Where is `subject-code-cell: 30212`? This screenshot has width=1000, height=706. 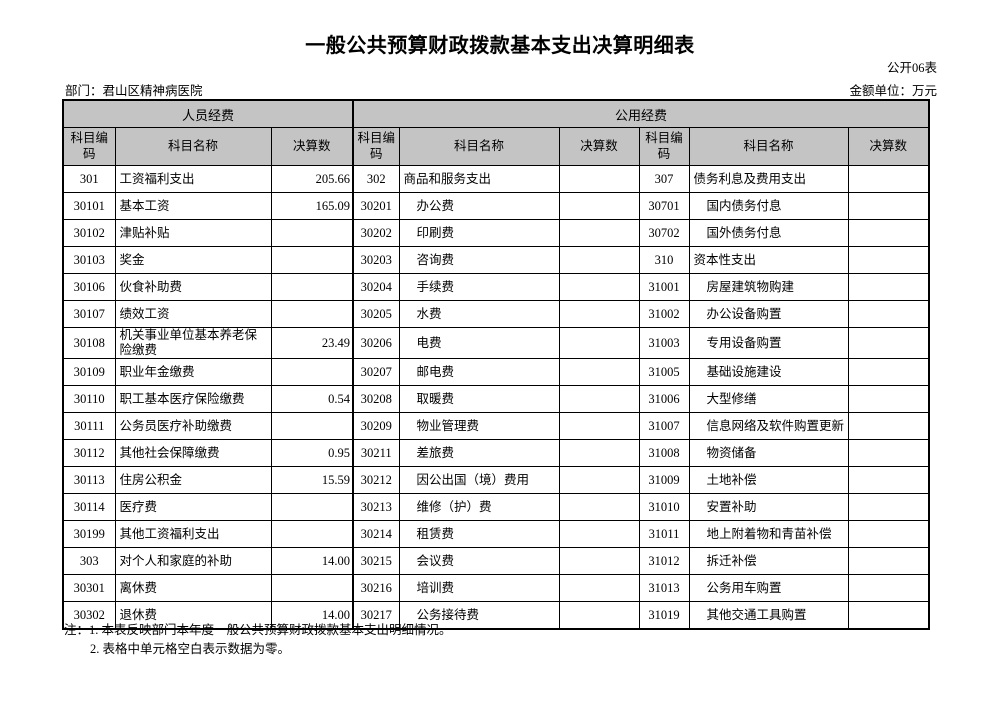
subject-code-cell: 30212 is located at coordinates (376, 480).